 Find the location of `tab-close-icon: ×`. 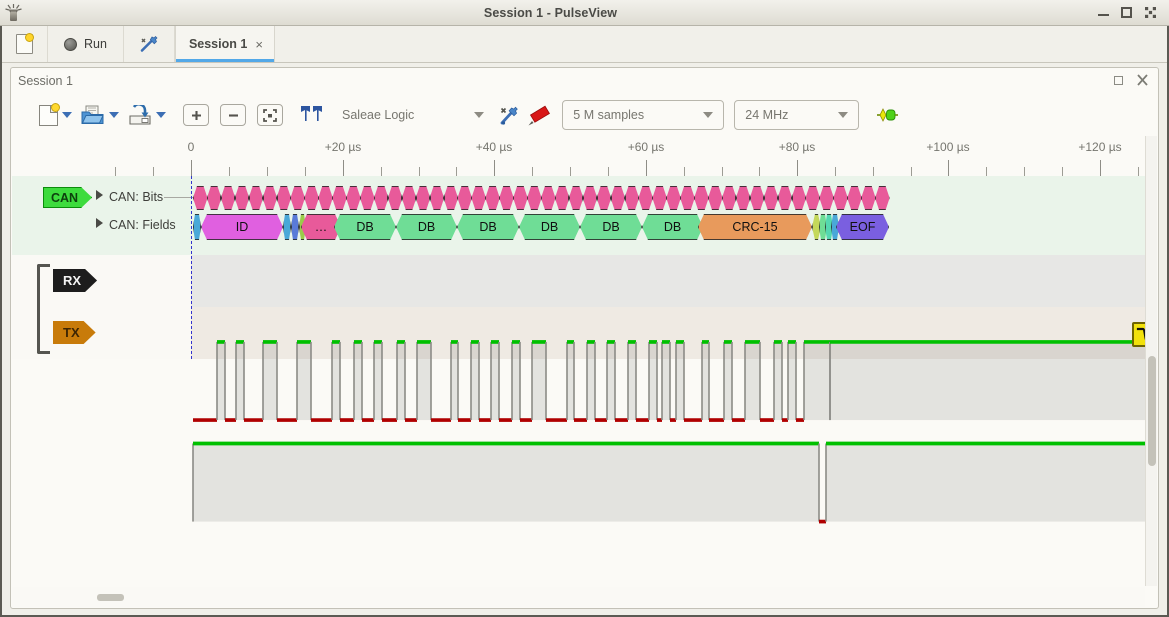

tab-close-icon: × is located at coordinates (259, 44).